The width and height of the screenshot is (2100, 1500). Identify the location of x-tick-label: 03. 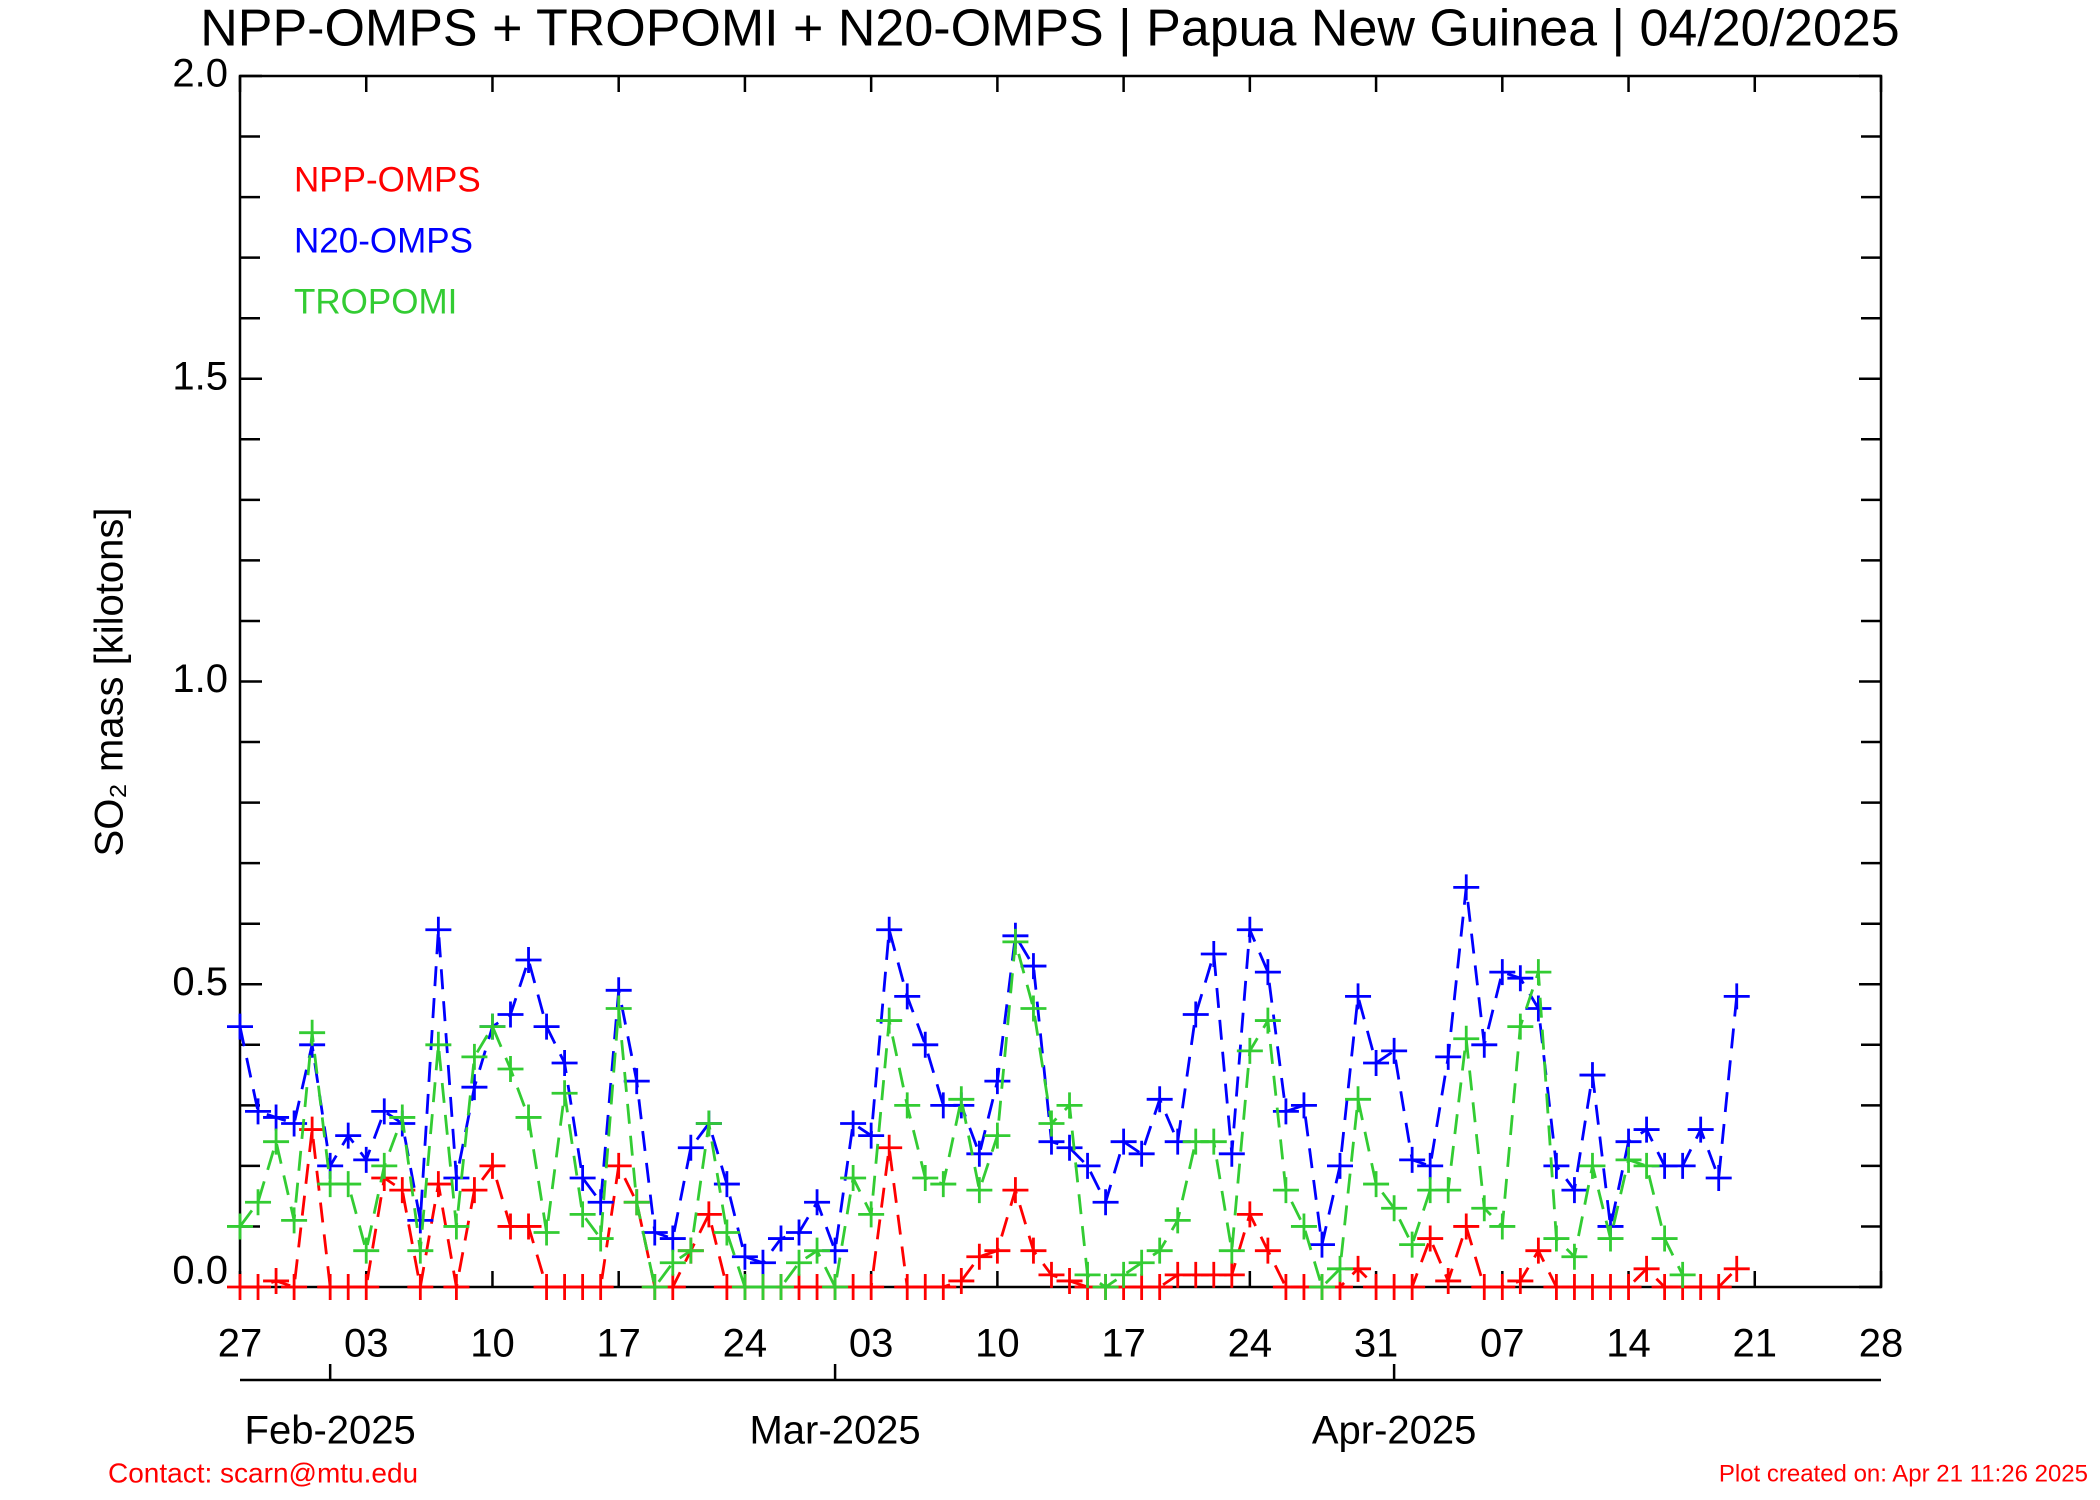
(366, 1344).